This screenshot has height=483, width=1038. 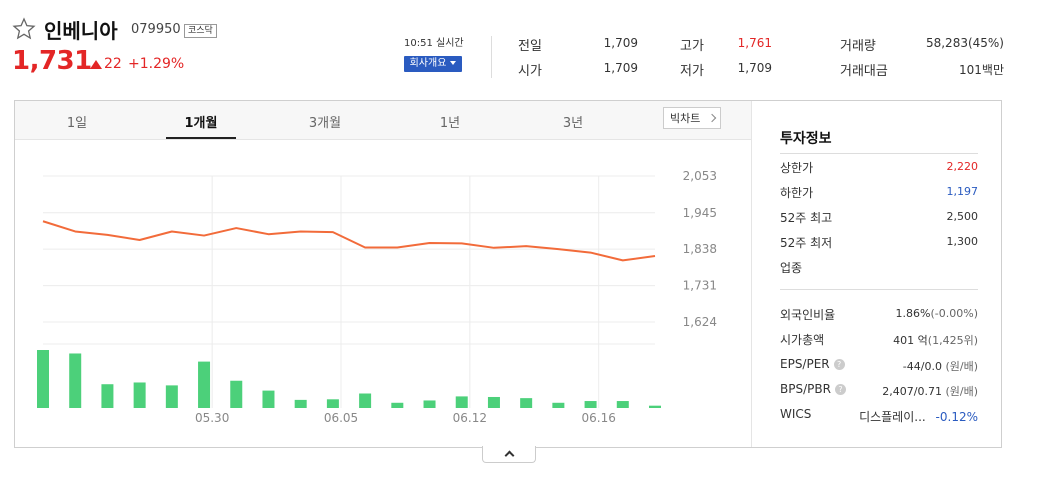 I want to click on quote-label-low: 저가, so click(x=692, y=71).